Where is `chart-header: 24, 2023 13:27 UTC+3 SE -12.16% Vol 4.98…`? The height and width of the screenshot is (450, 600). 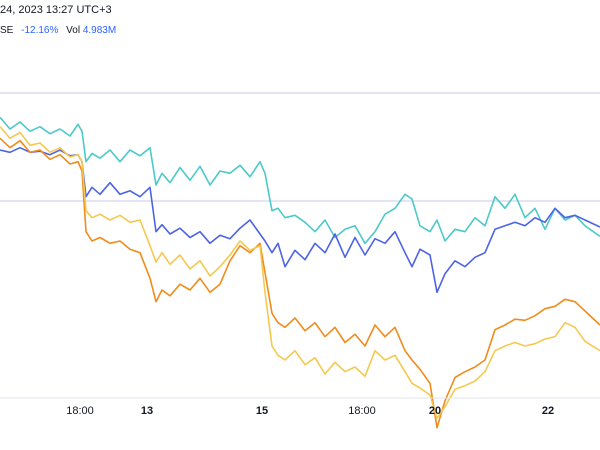 chart-header: 24, 2023 13:27 UTC+3 SE -12.16% Vol 4.98… is located at coordinates (300, 21).